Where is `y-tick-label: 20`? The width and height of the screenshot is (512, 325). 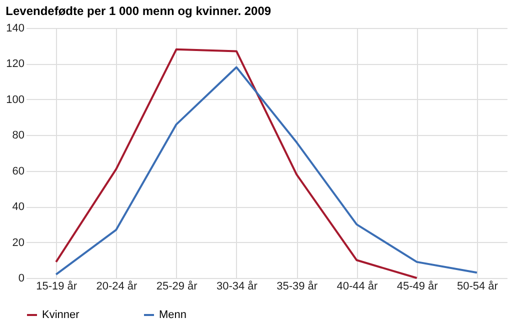 y-tick-label: 20 is located at coordinates (18, 242).